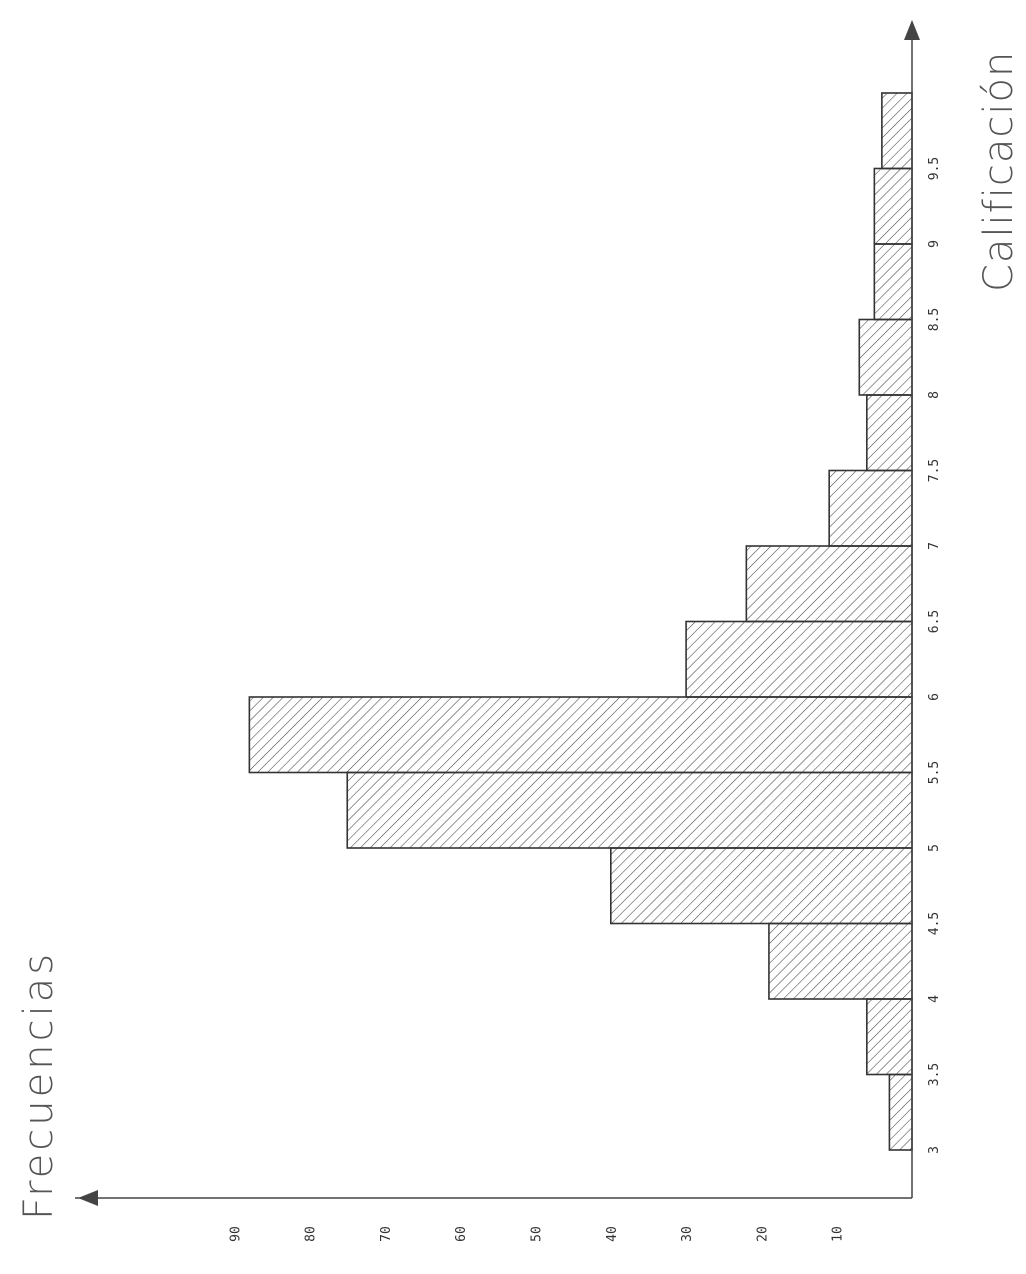 The image size is (1026, 1274). Describe the element at coordinates (934, 999) in the screenshot. I see `x-tick-label: 4` at that location.